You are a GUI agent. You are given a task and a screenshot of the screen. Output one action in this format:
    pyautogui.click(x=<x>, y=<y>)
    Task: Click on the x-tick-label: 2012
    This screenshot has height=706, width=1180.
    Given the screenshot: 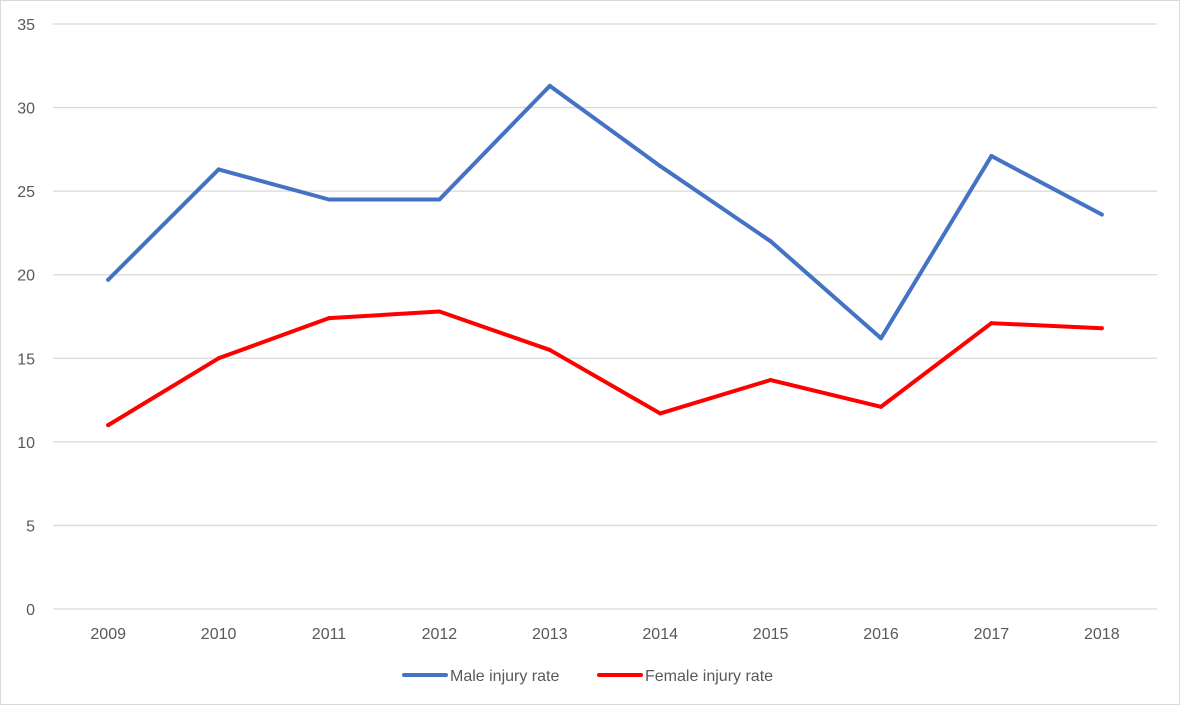 What is the action you would take?
    pyautogui.click(x=440, y=634)
    